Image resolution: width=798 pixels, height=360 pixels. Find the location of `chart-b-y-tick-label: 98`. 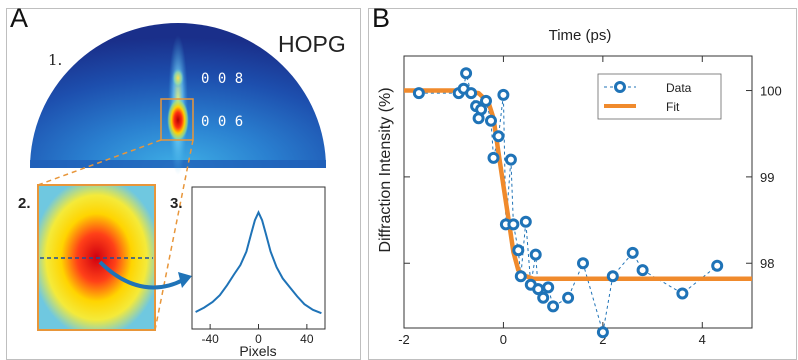

chart-b-y-tick-label: 98 is located at coordinates (767, 263).